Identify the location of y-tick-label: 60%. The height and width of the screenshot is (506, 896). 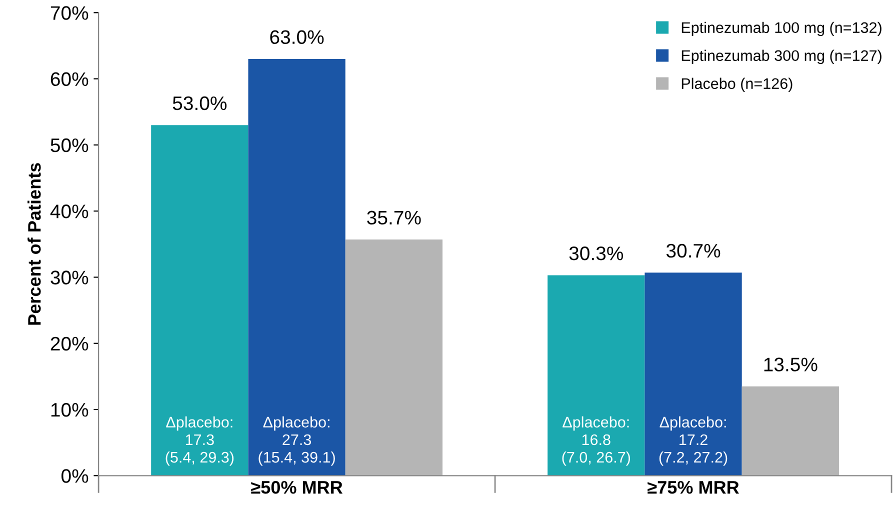
(69, 79).